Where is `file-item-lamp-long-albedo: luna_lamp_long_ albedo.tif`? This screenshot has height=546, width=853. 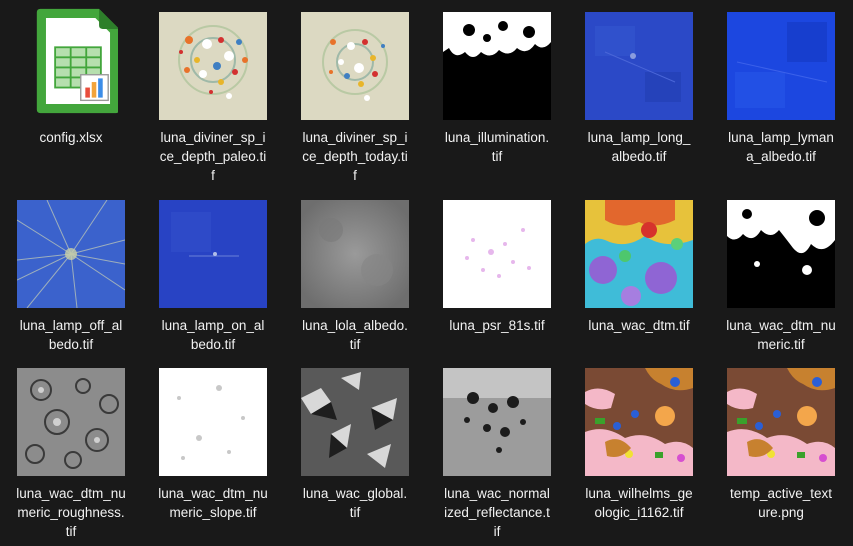 file-item-lamp-long-albedo: luna_lamp_long_ albedo.tif is located at coordinates (639, 90).